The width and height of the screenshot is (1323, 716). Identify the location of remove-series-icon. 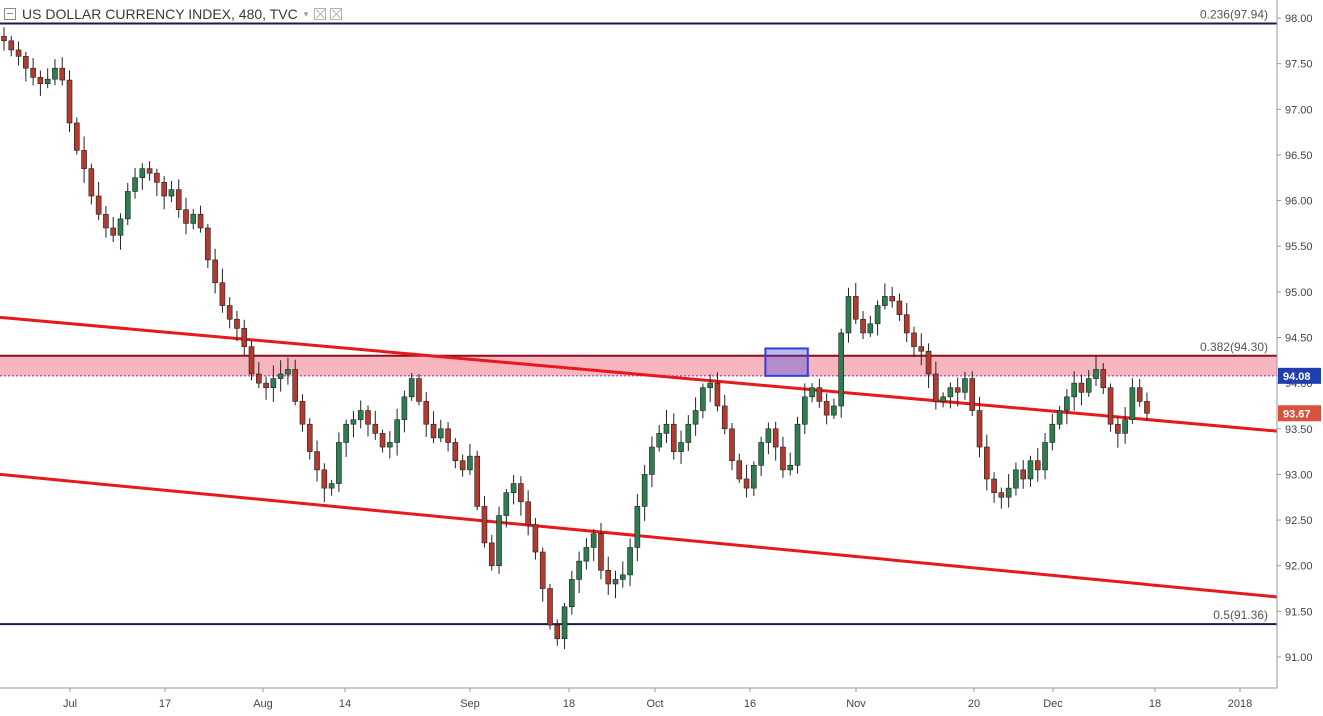
(336, 14).